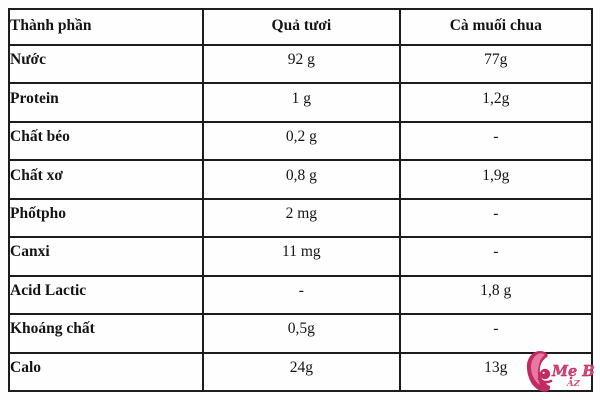  Describe the element at coordinates (106, 179) in the screenshot. I see `row-label: Chất xơ` at that location.